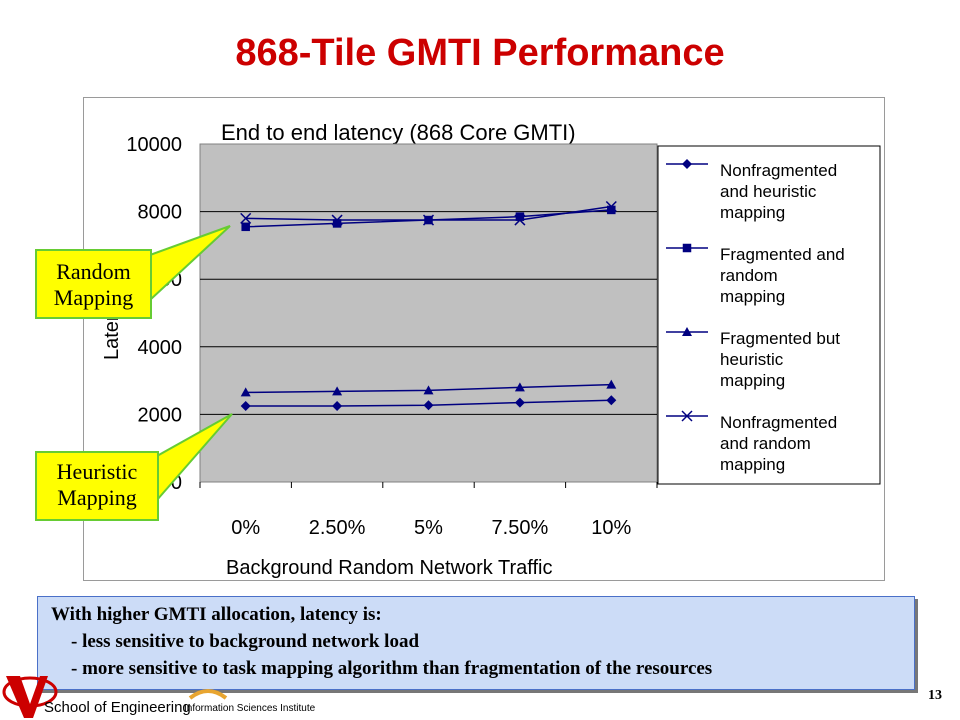 The image size is (960, 720). What do you see at coordinates (337, 528) in the screenshot?
I see `x-tick-label: 2.50%` at bounding box center [337, 528].